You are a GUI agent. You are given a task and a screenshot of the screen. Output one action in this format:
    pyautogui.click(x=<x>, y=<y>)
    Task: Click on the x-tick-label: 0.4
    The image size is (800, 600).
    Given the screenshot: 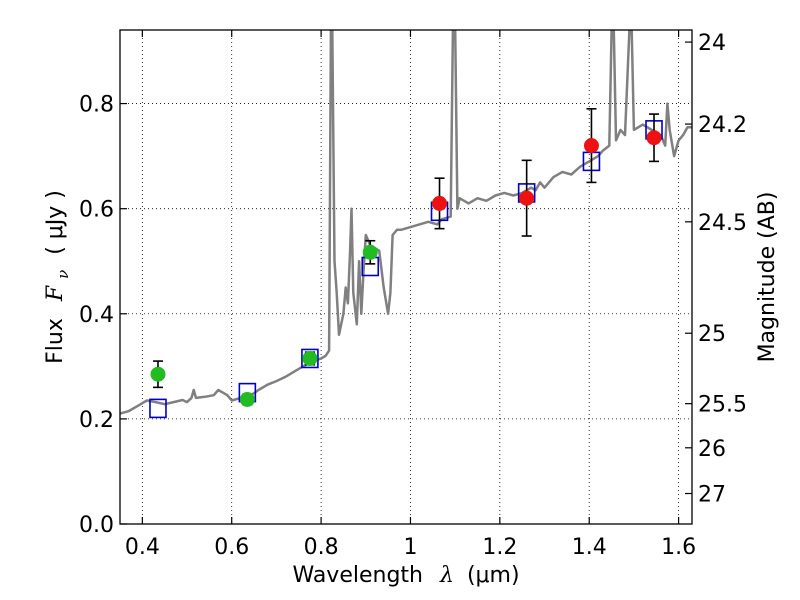 What is the action you would take?
    pyautogui.click(x=142, y=547)
    